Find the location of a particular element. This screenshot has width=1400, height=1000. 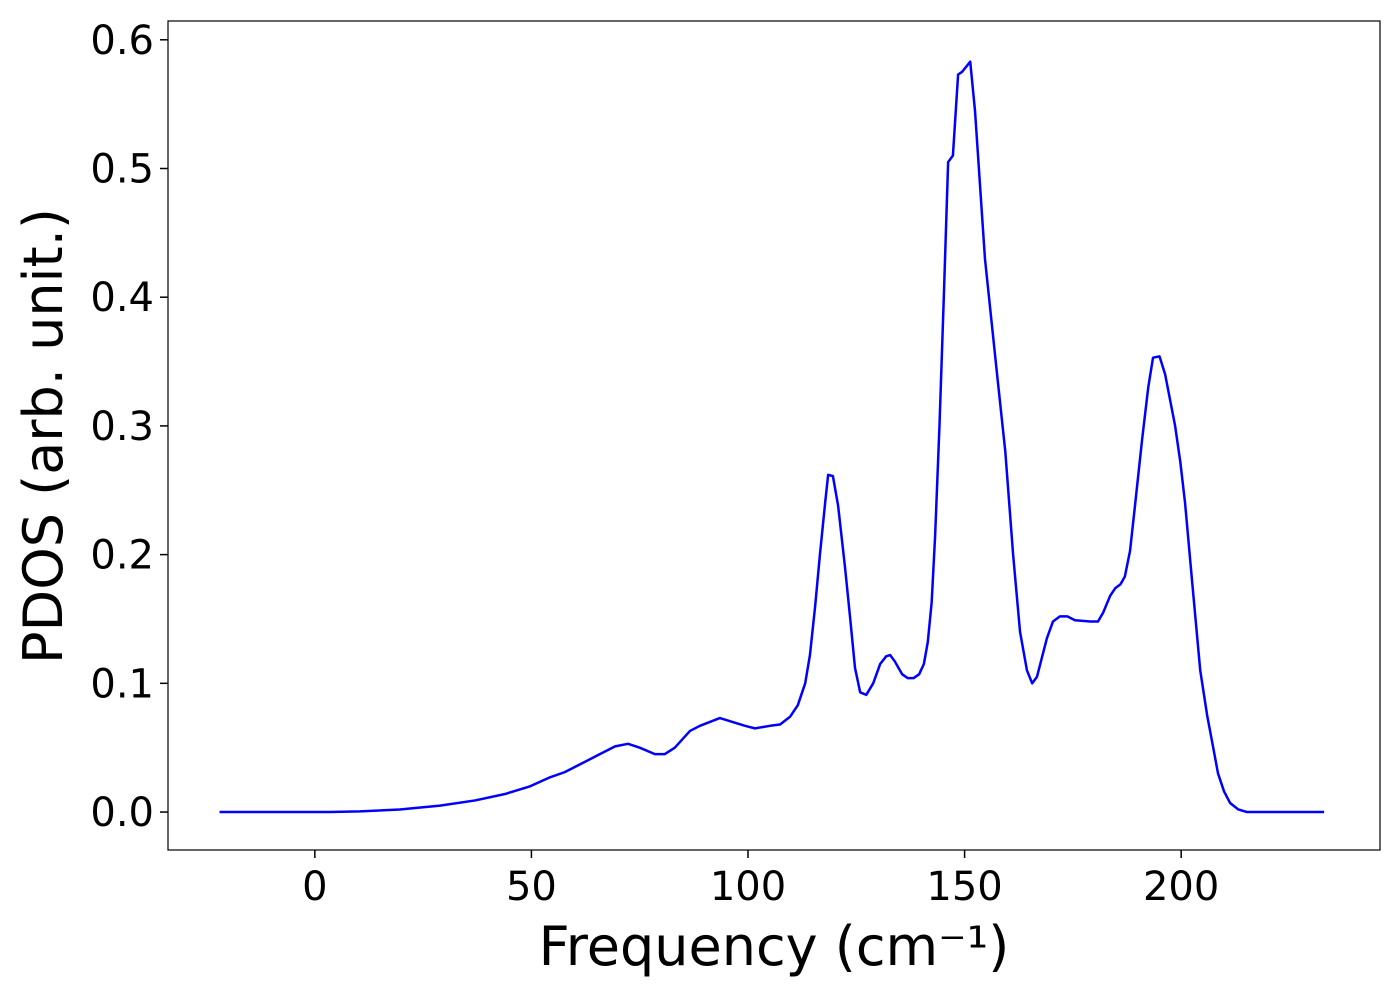

y-tick-label: 0.5 is located at coordinates (122, 169).